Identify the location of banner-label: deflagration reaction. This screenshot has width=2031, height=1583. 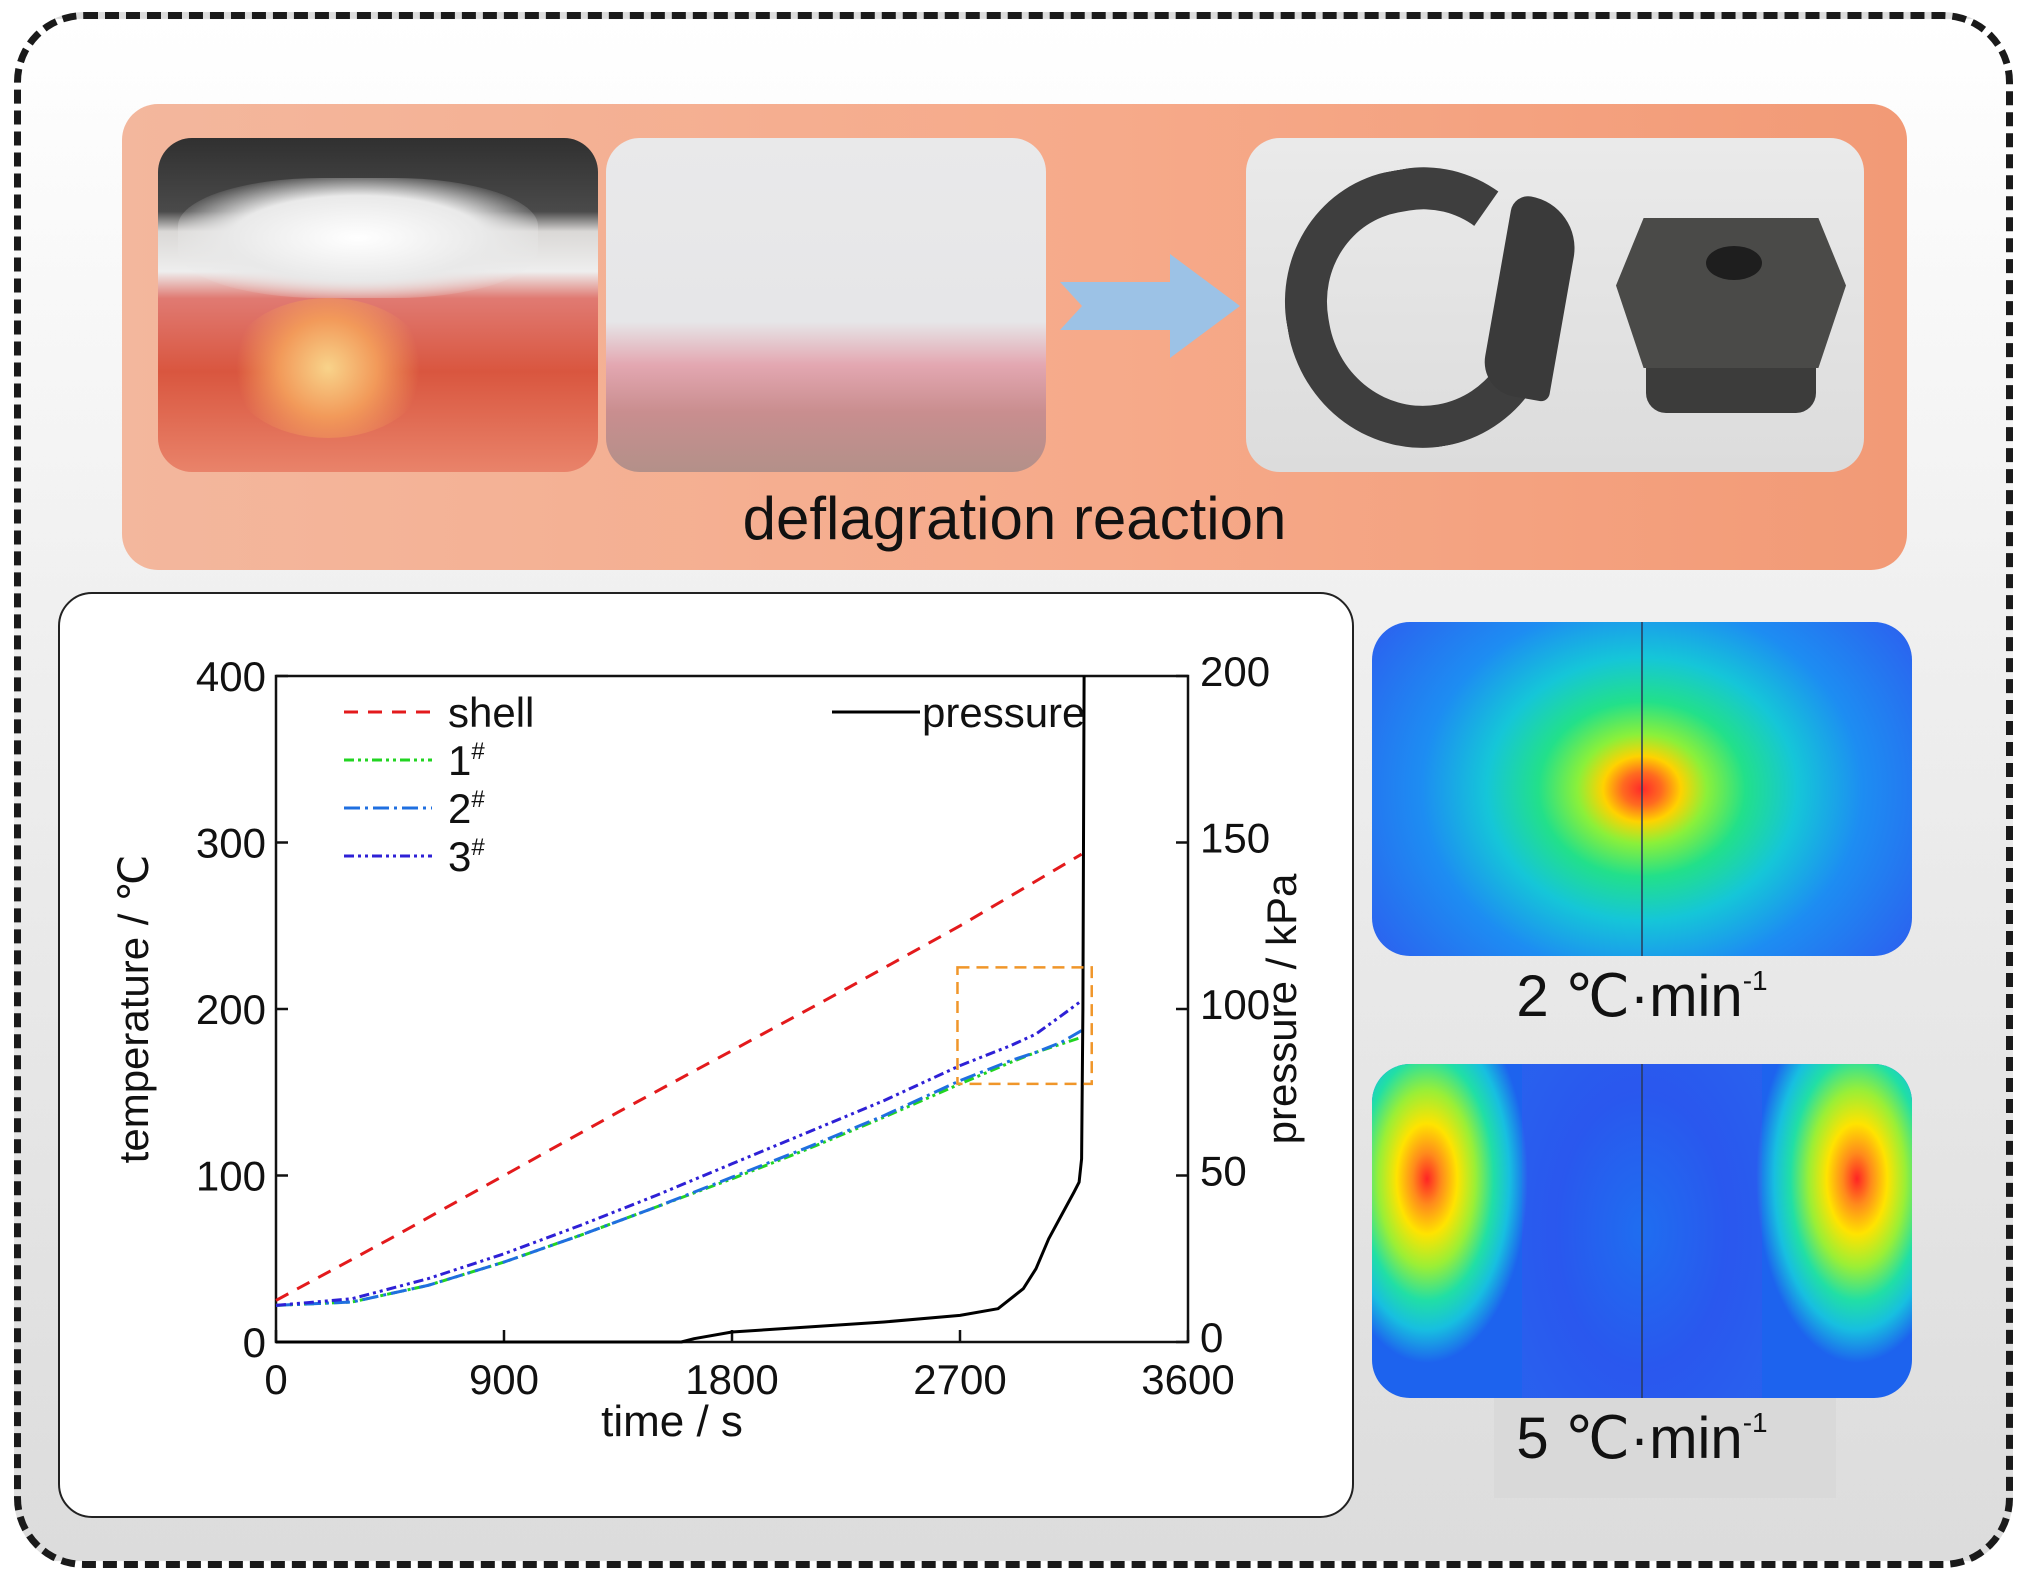
(1014, 518).